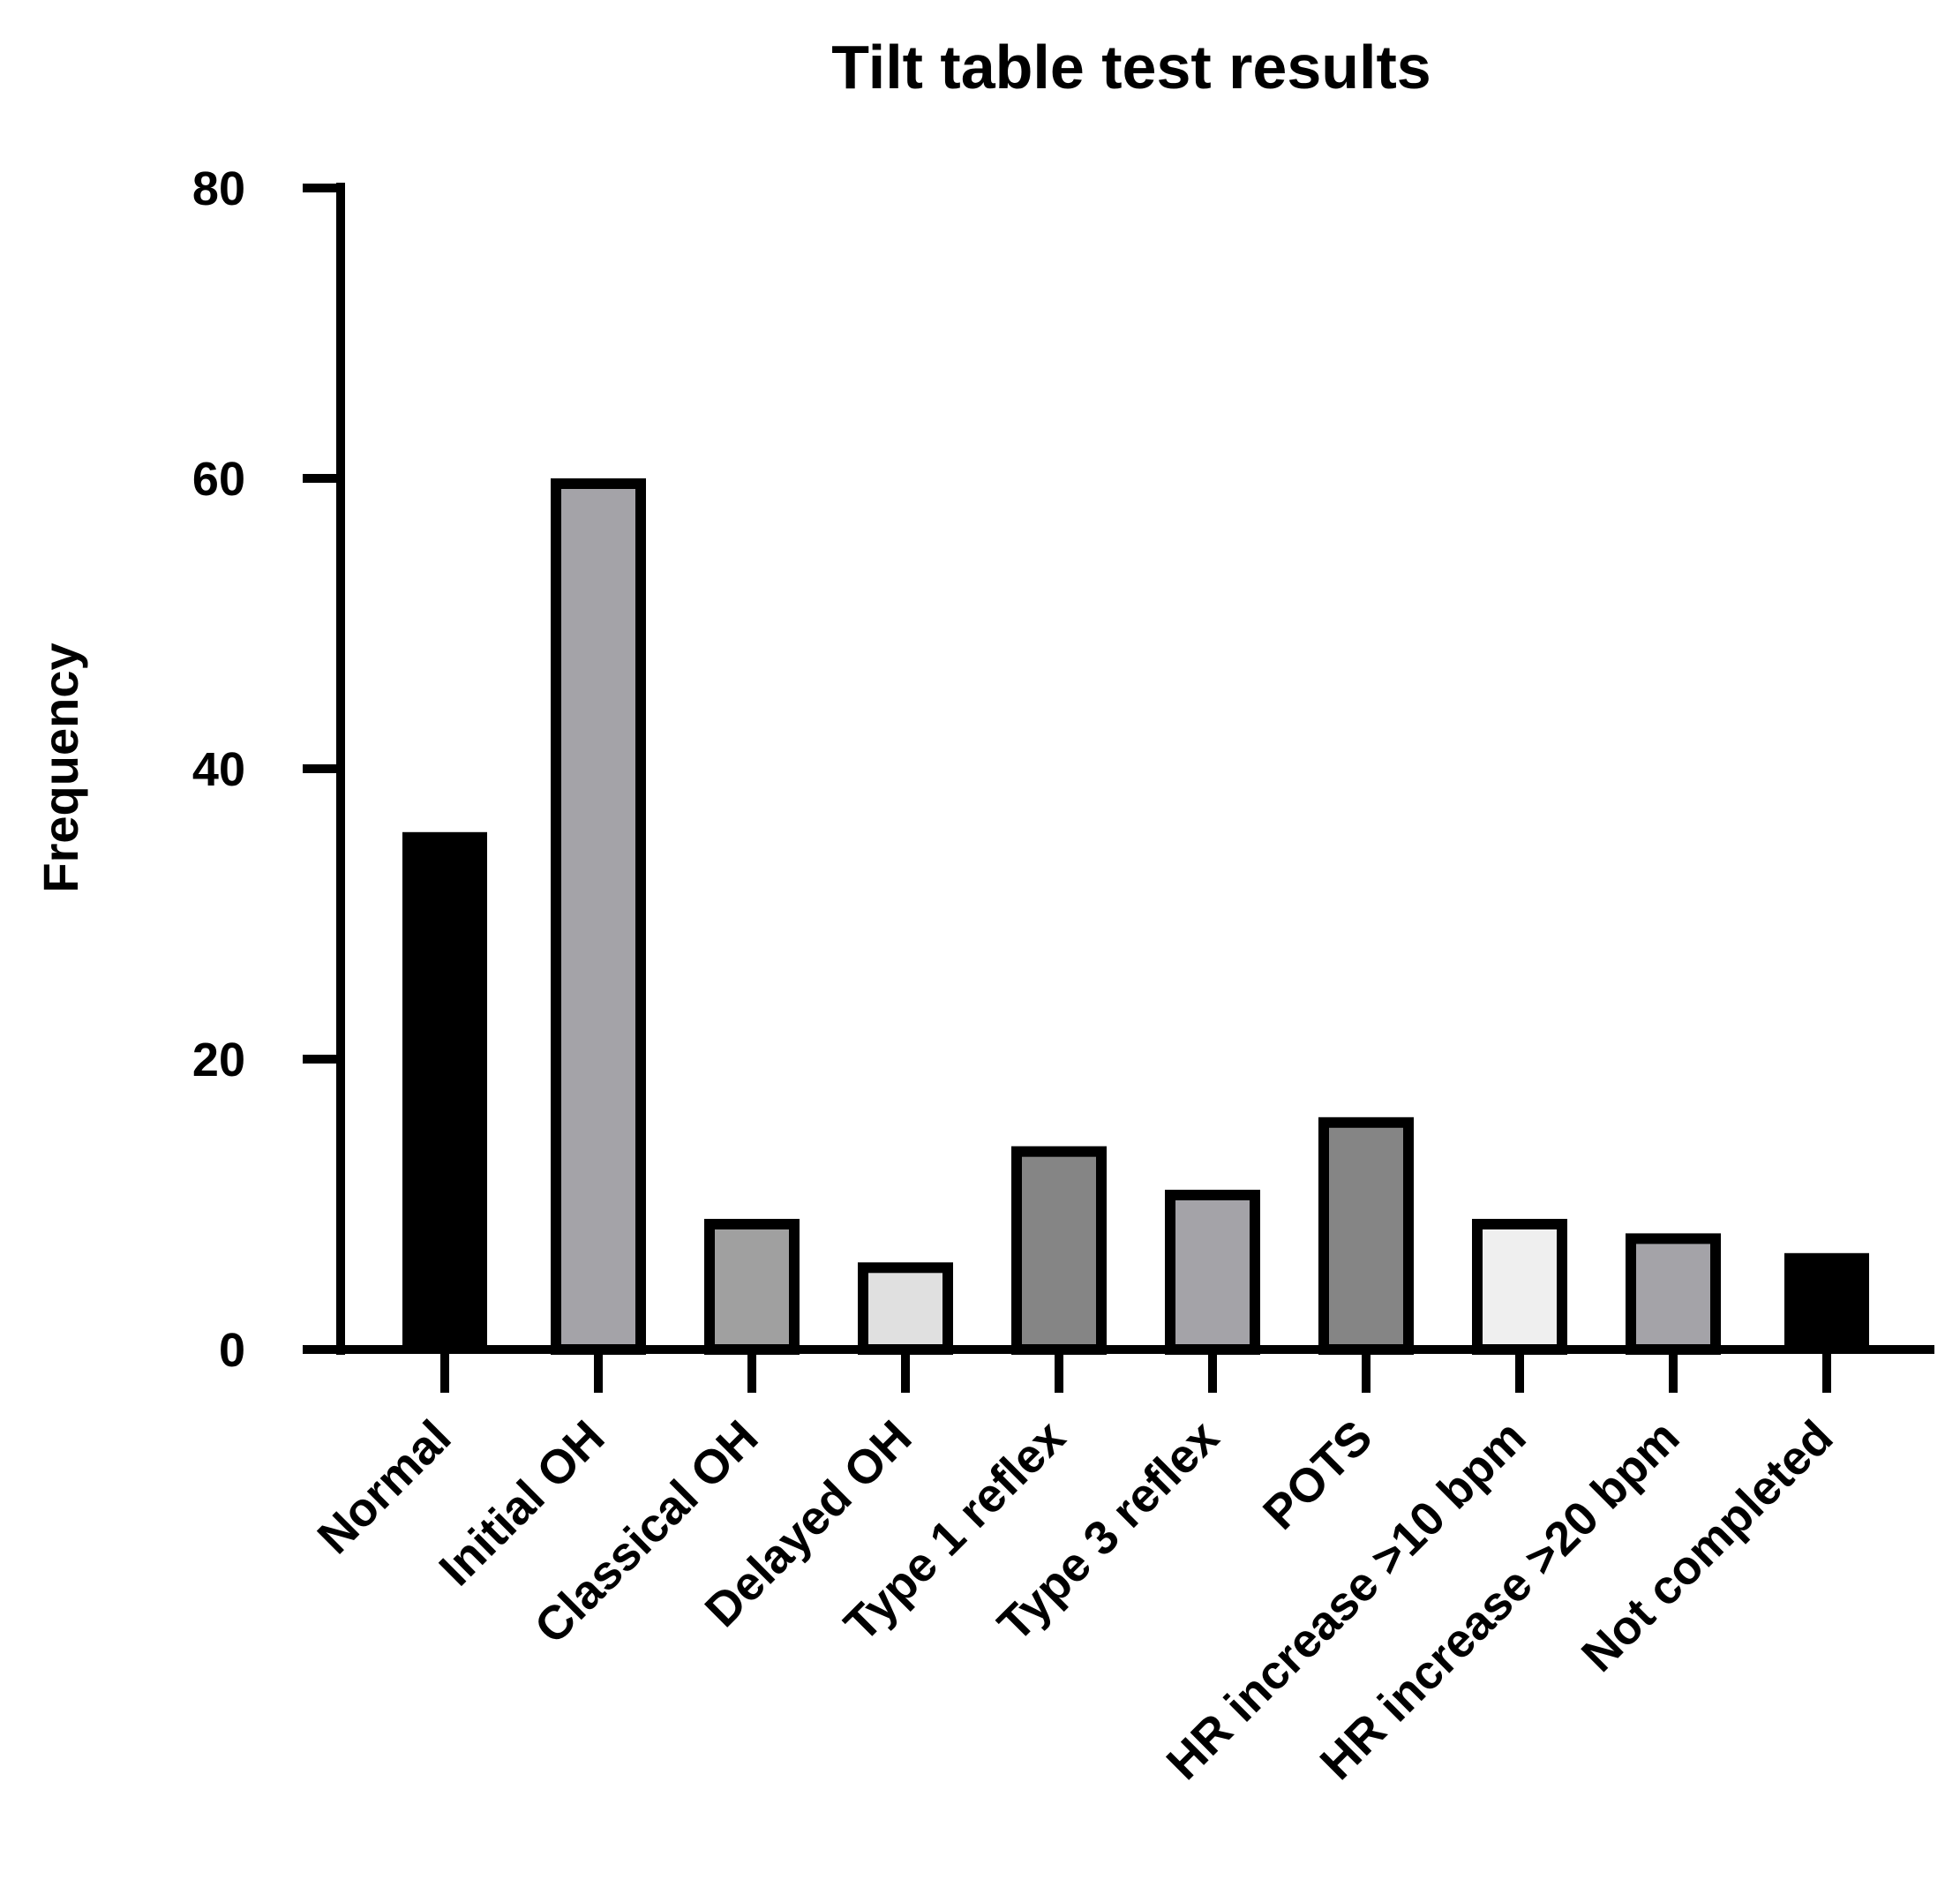  I want to click on y-axis-label: Frequency, so click(61, 767).